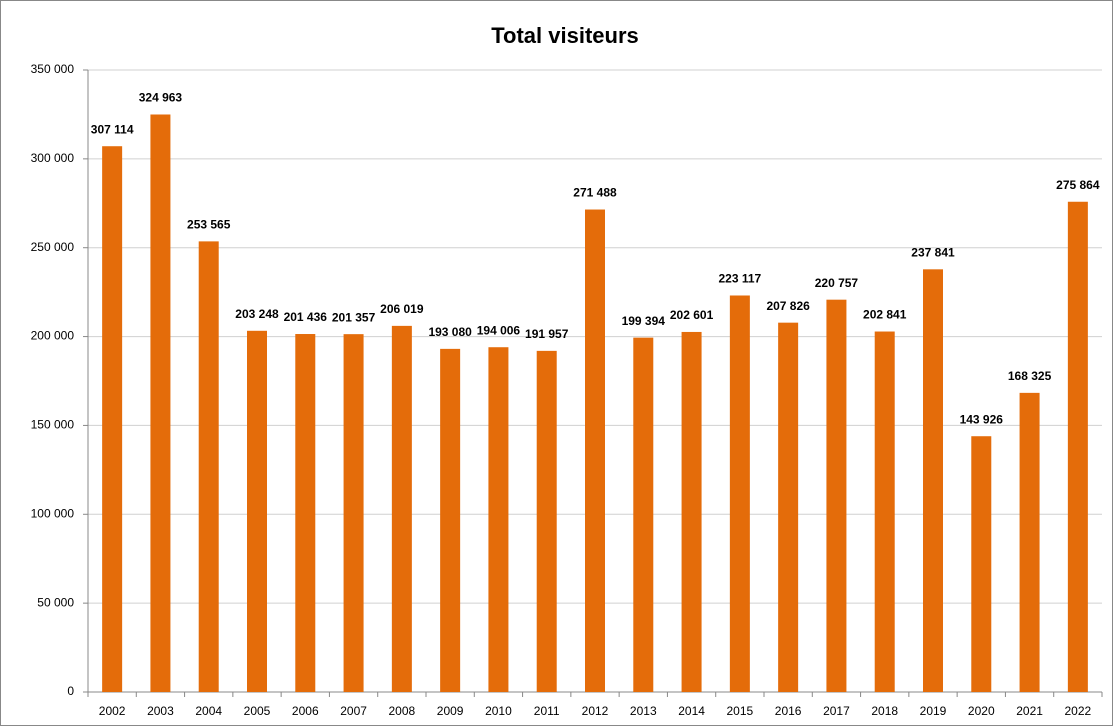 The width and height of the screenshot is (1113, 726). Describe the element at coordinates (982, 419) in the screenshot. I see `value-label: 143 926` at that location.